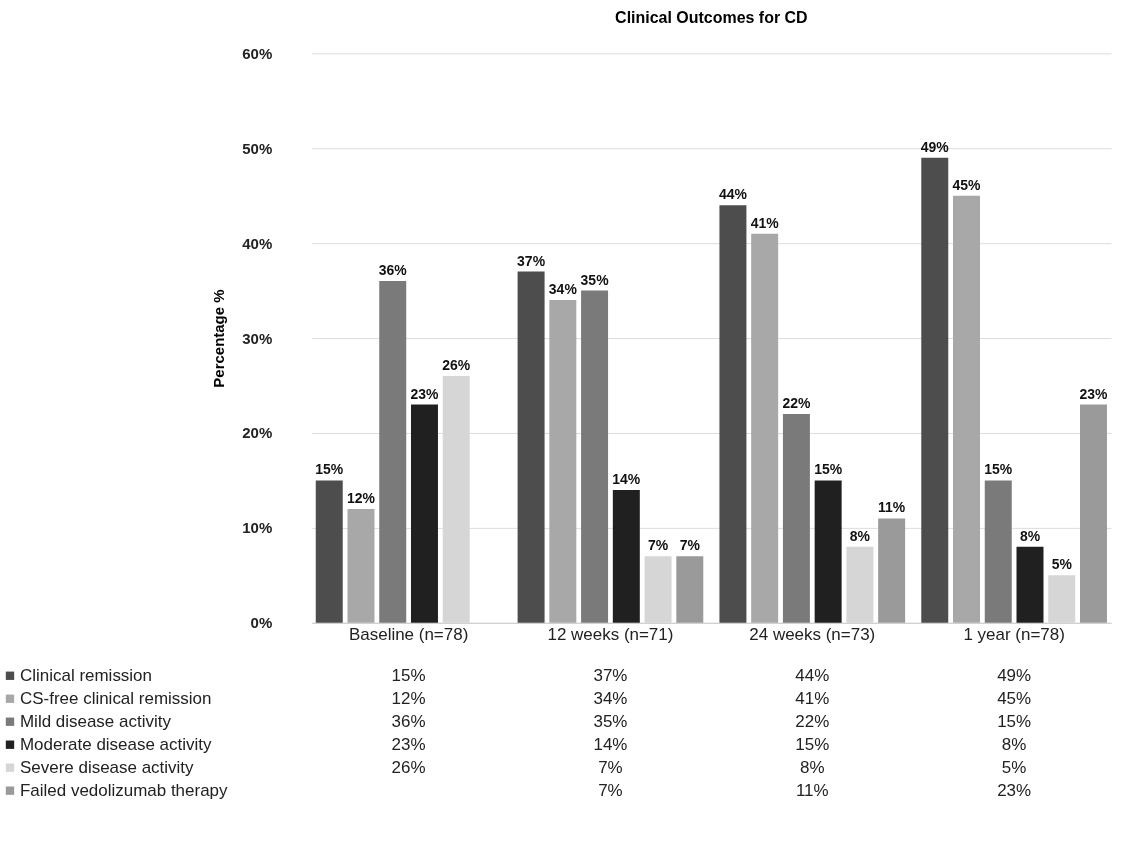  I want to click on data-label: 22%, so click(812, 721).